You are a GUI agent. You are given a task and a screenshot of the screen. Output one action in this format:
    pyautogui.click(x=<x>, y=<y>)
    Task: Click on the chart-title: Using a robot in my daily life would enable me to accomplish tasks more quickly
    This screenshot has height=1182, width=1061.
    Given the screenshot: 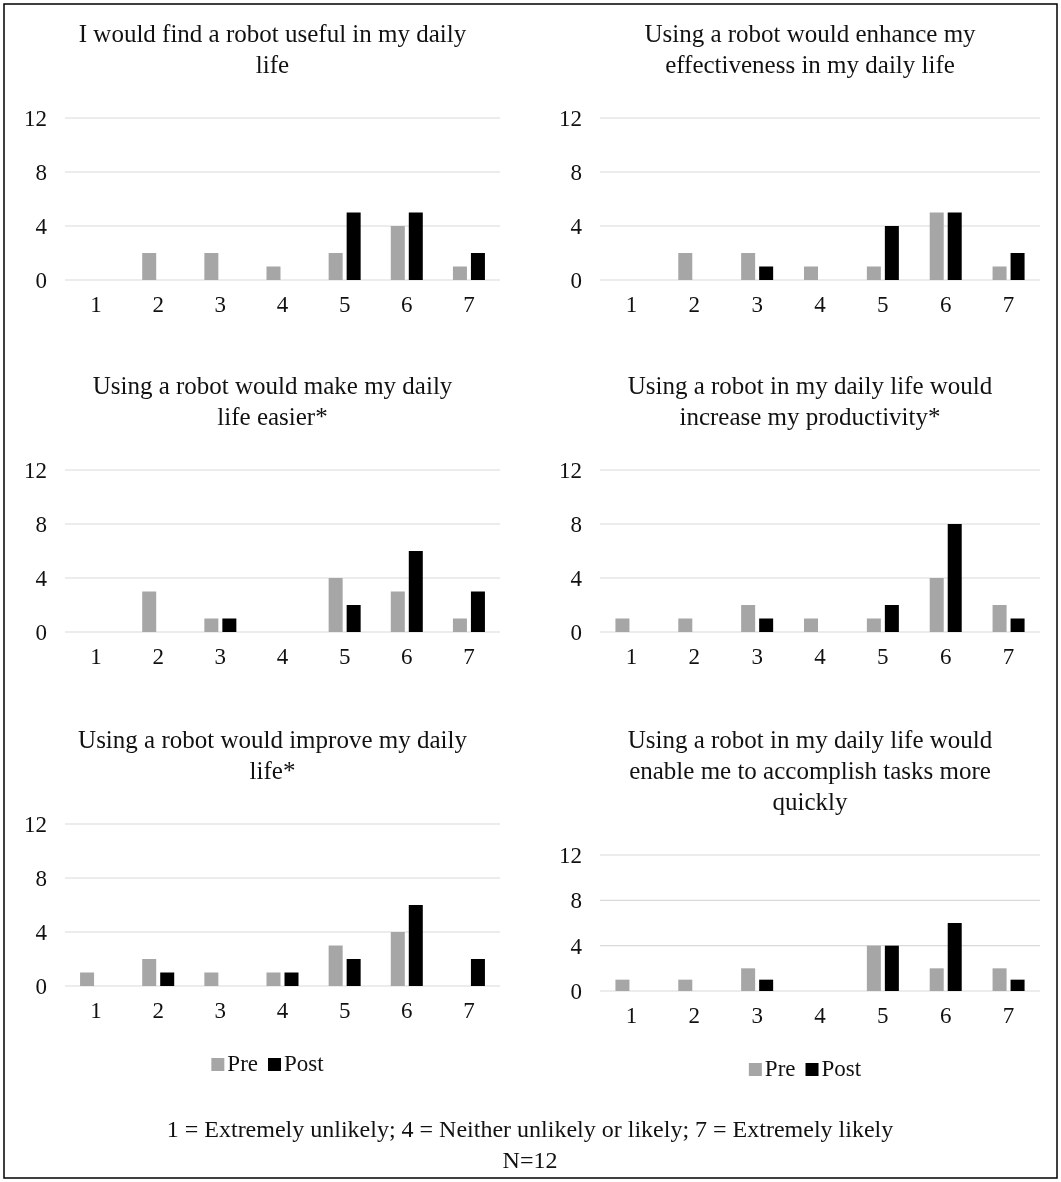 What is the action you would take?
    pyautogui.click(x=810, y=770)
    